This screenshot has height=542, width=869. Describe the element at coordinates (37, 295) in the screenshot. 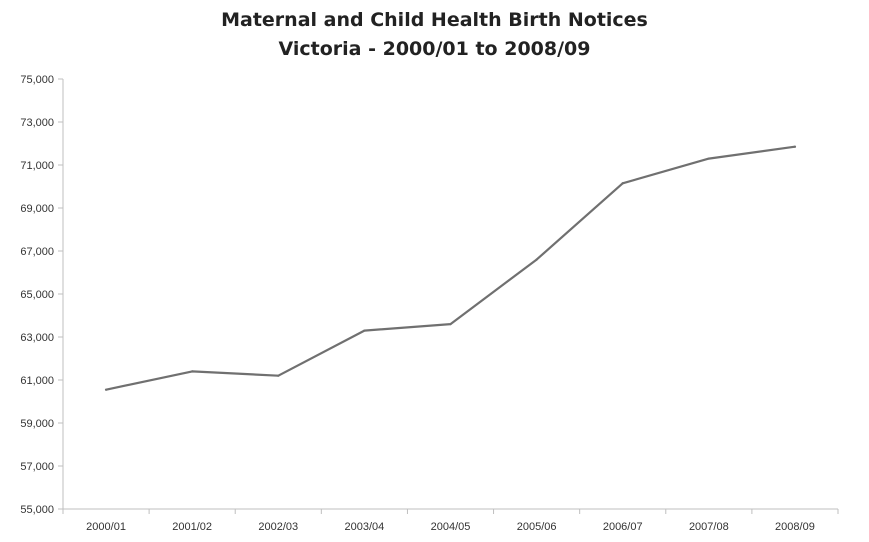

I see `y-tick-label: 65,000` at that location.